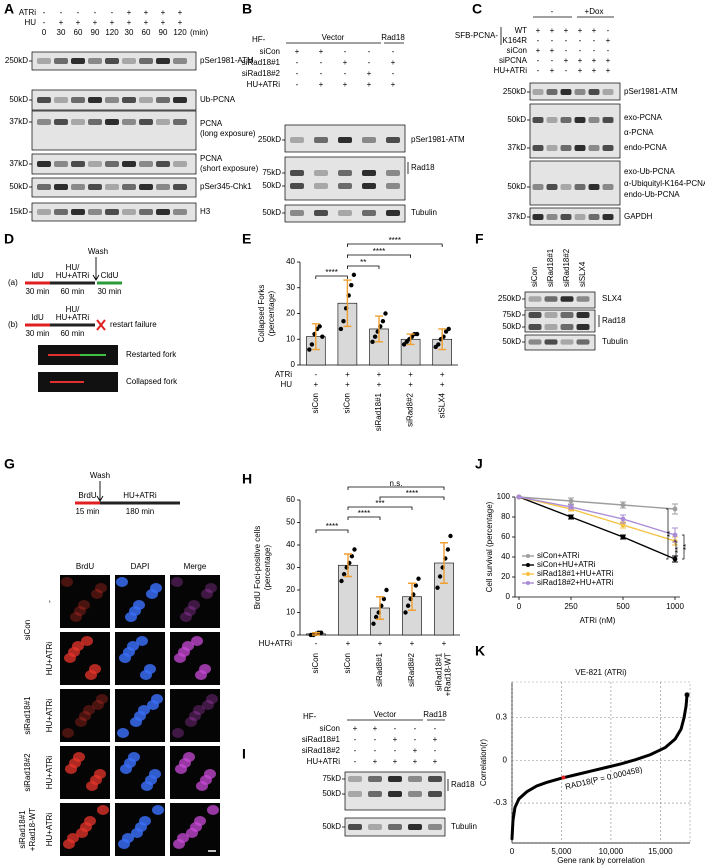  Describe the element at coordinates (515, 40) in the screenshot. I see `treatment-label: K164R` at that location.